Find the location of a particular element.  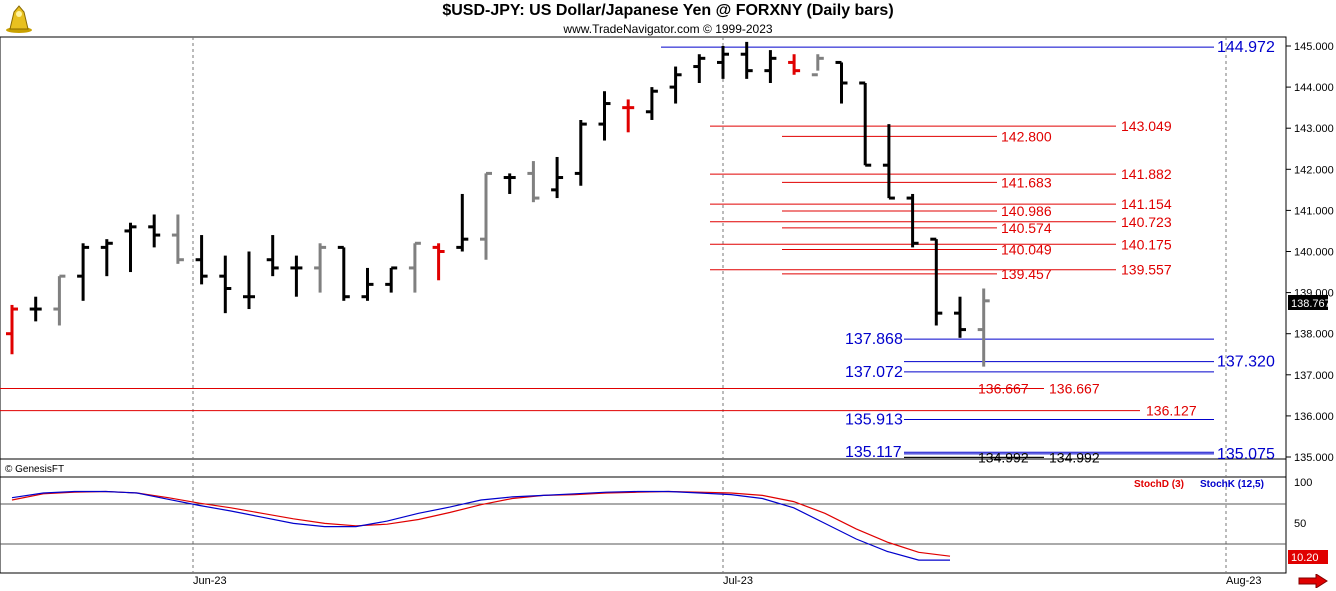

y-tick-label: 140.000 is located at coordinates (1314, 253).